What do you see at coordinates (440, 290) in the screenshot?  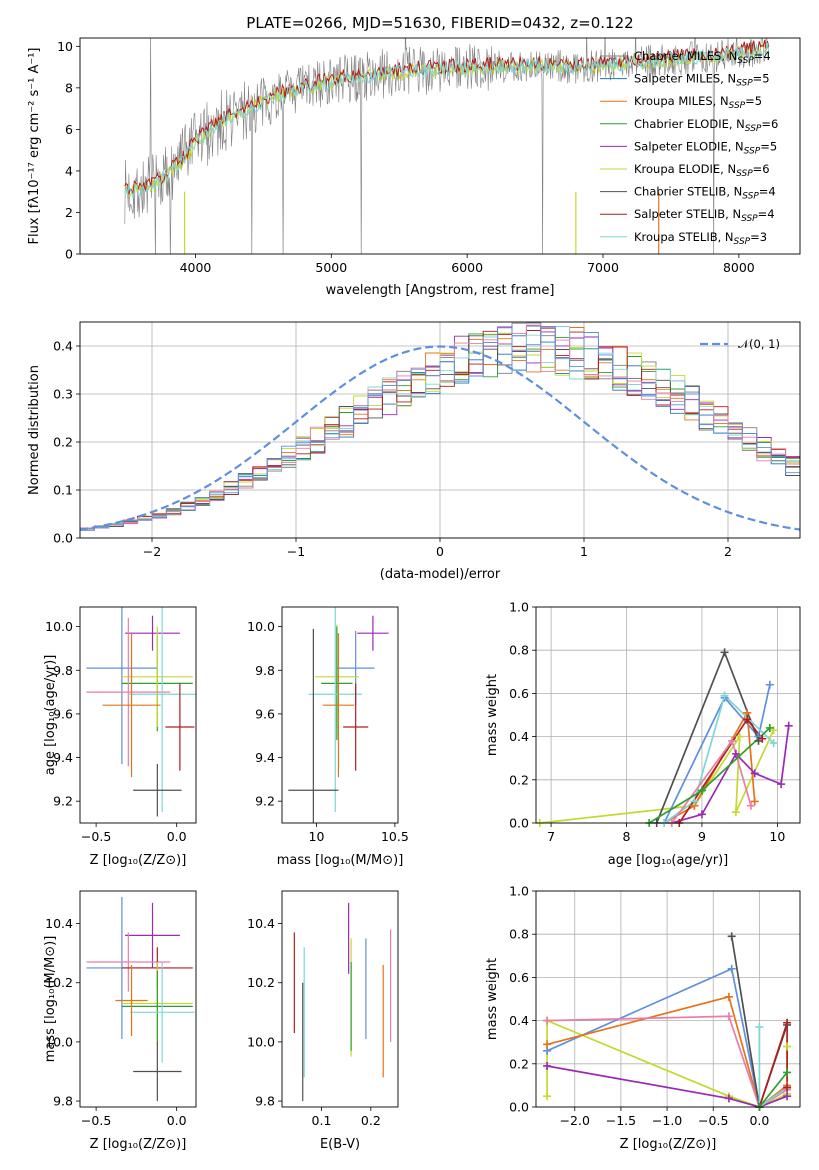 I see `x-axis-label: wavelength [Angstrom, rest frame]` at bounding box center [440, 290].